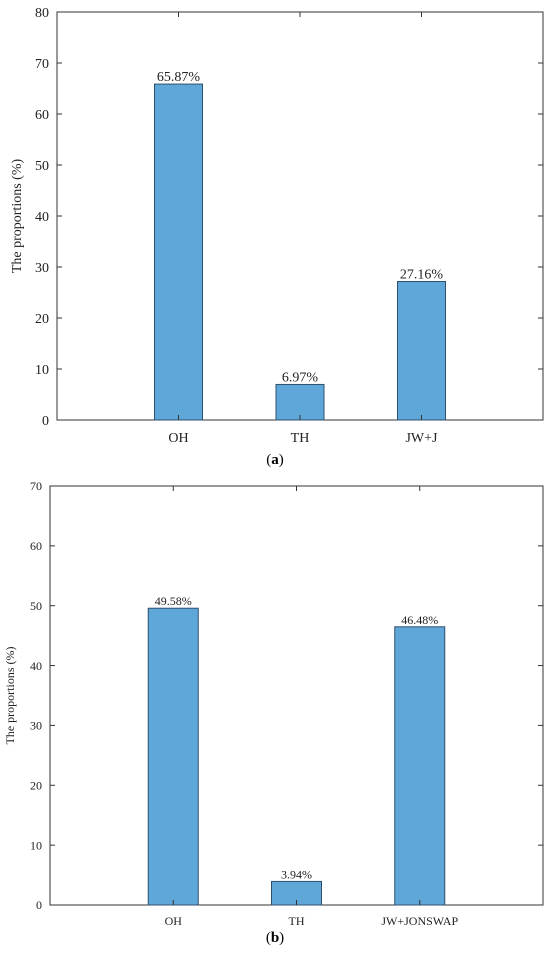 The image size is (550, 955). What do you see at coordinates (422, 274) in the screenshot?
I see `data-label: 27.16%` at bounding box center [422, 274].